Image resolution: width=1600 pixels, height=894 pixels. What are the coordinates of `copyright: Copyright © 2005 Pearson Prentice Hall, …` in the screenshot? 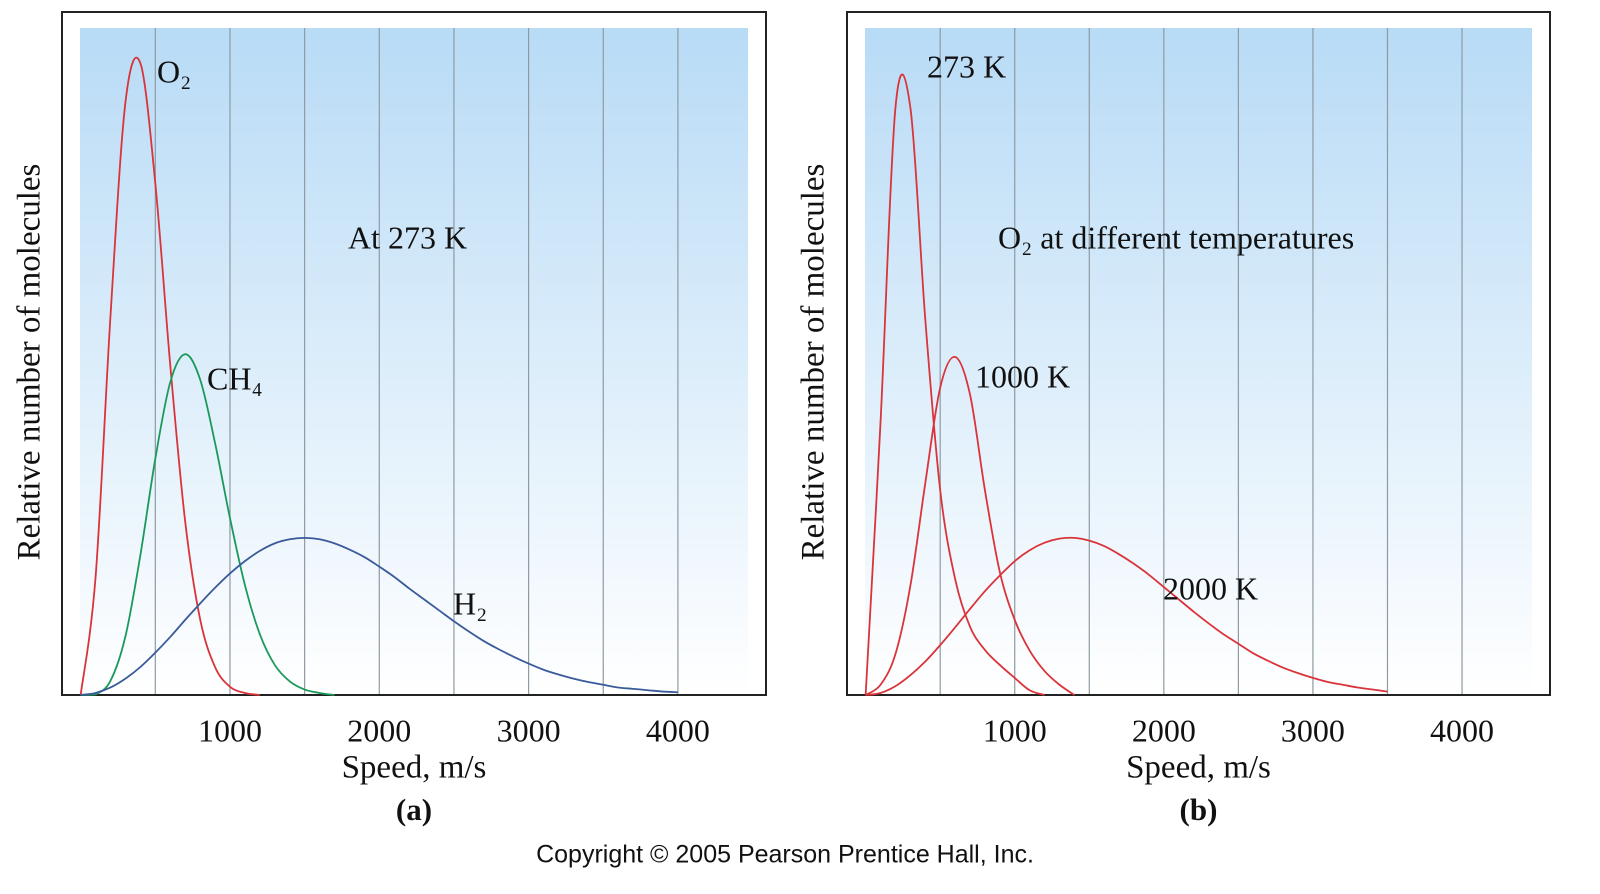 It's located at (785, 855).